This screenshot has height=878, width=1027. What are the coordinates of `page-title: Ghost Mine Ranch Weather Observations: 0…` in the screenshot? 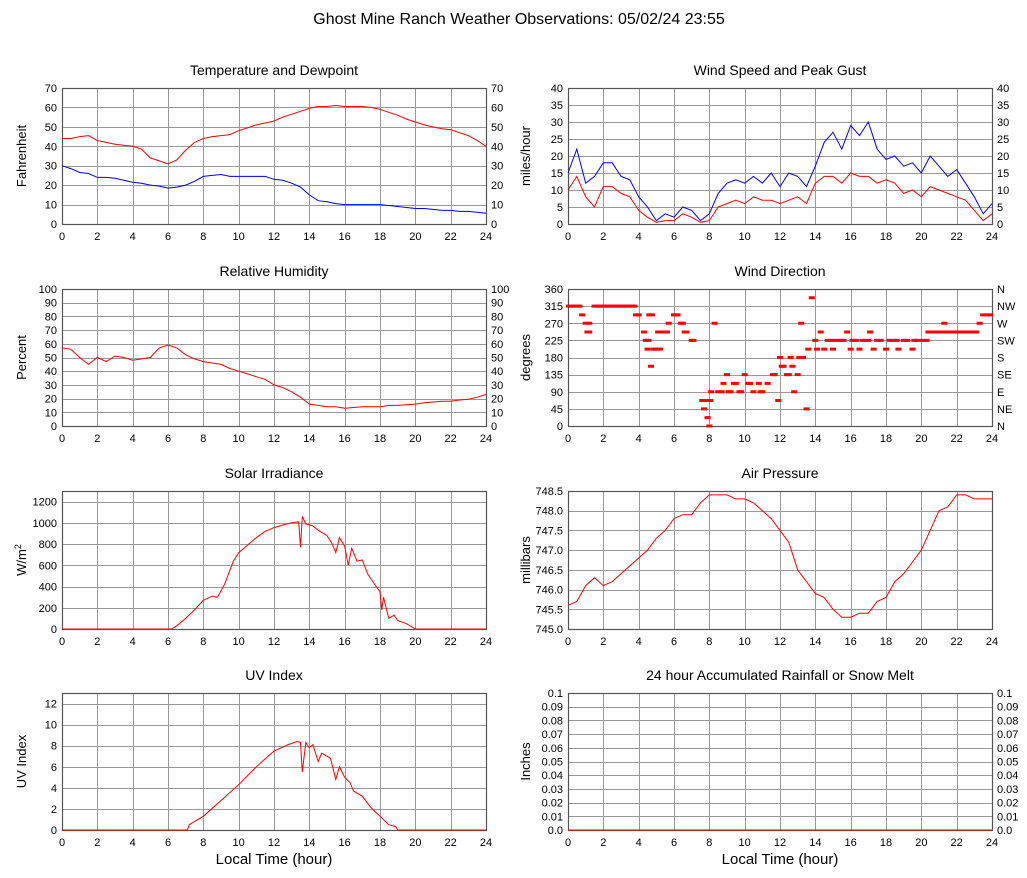 It's located at (519, 19).